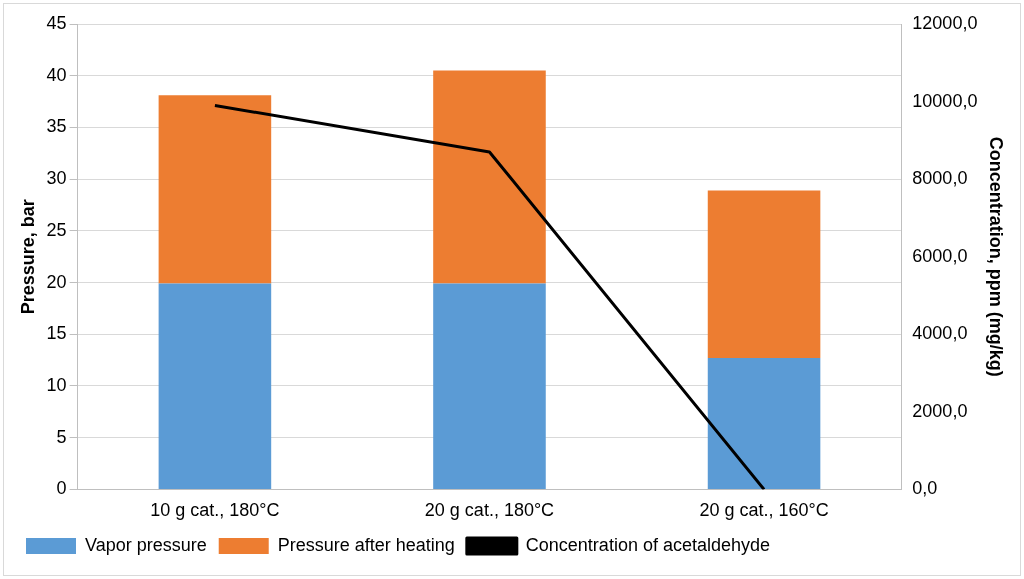 This screenshot has width=1024, height=579. What do you see at coordinates (56, 333) in the screenshot?
I see `y-tick-label: 15` at bounding box center [56, 333].